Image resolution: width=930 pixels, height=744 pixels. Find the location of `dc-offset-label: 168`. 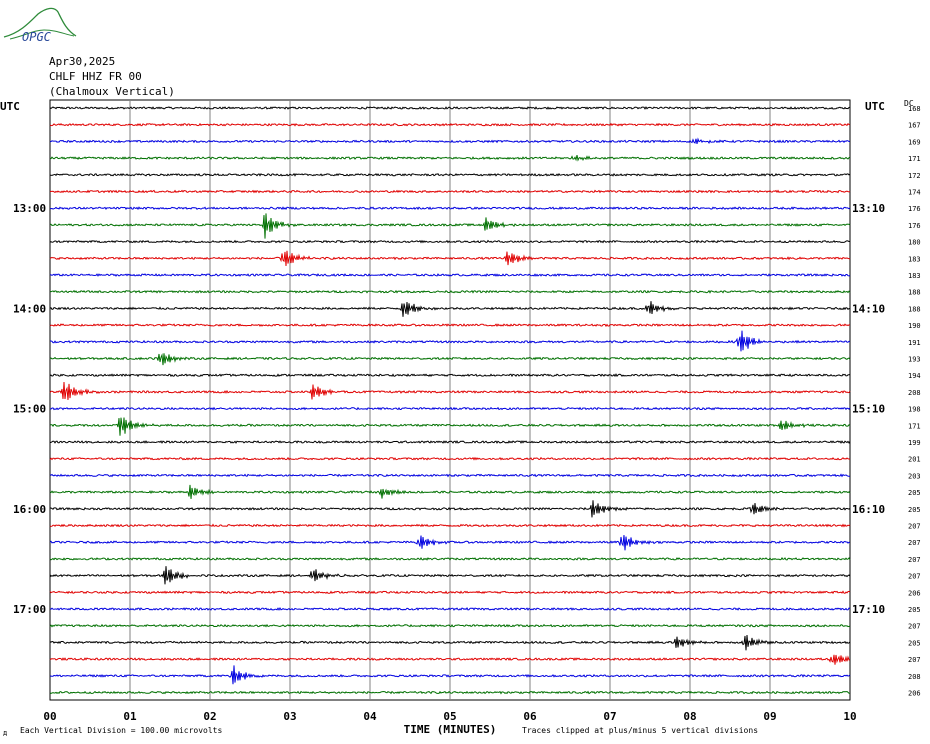

dc-offset-label: 168 is located at coordinates (914, 109).